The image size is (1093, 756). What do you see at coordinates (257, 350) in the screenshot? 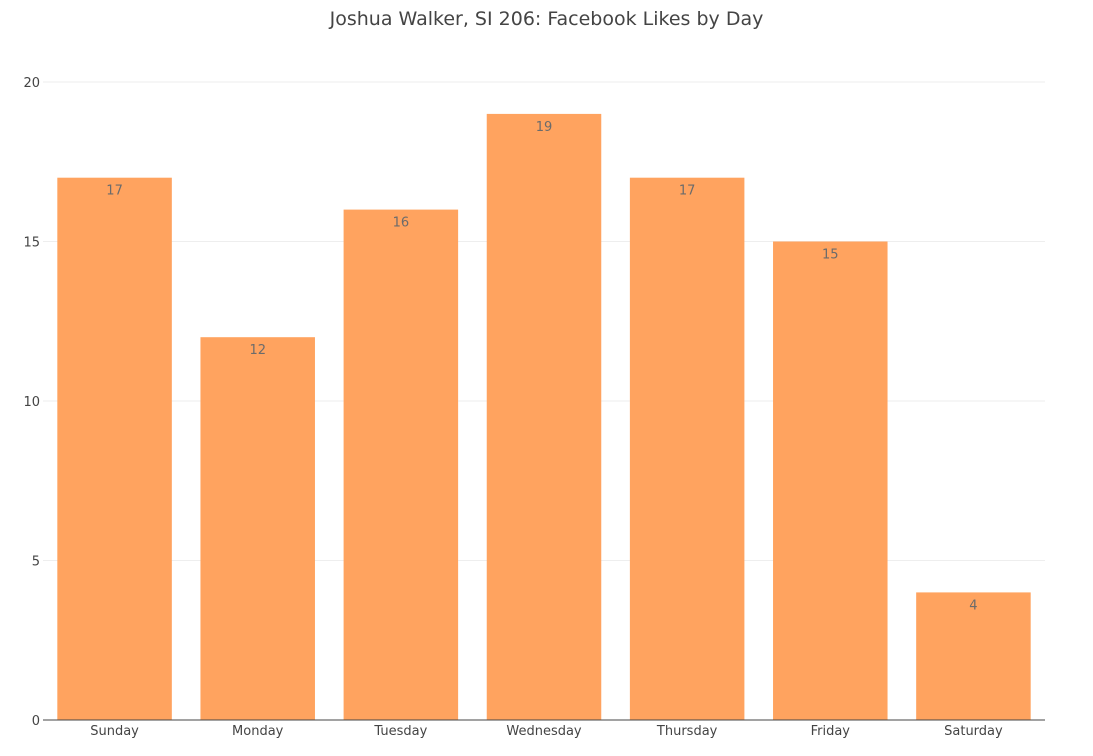
I see `bar-value-label: 12` at bounding box center [257, 350].